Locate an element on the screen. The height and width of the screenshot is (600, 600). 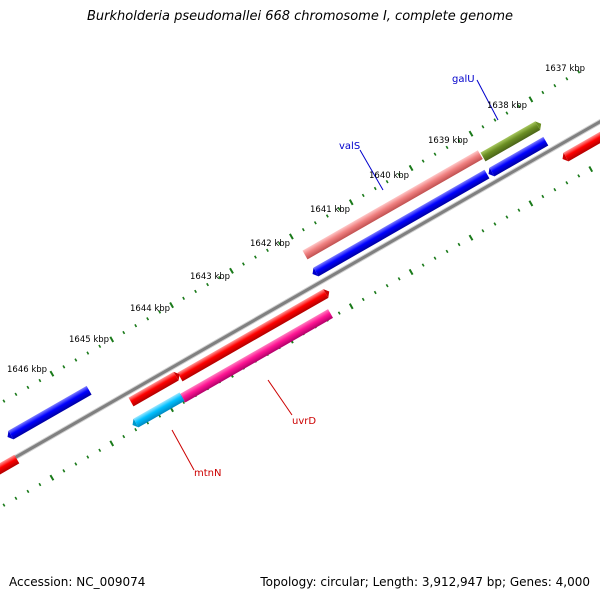
gene-feature-uvrD is located at coordinates (255, 356).